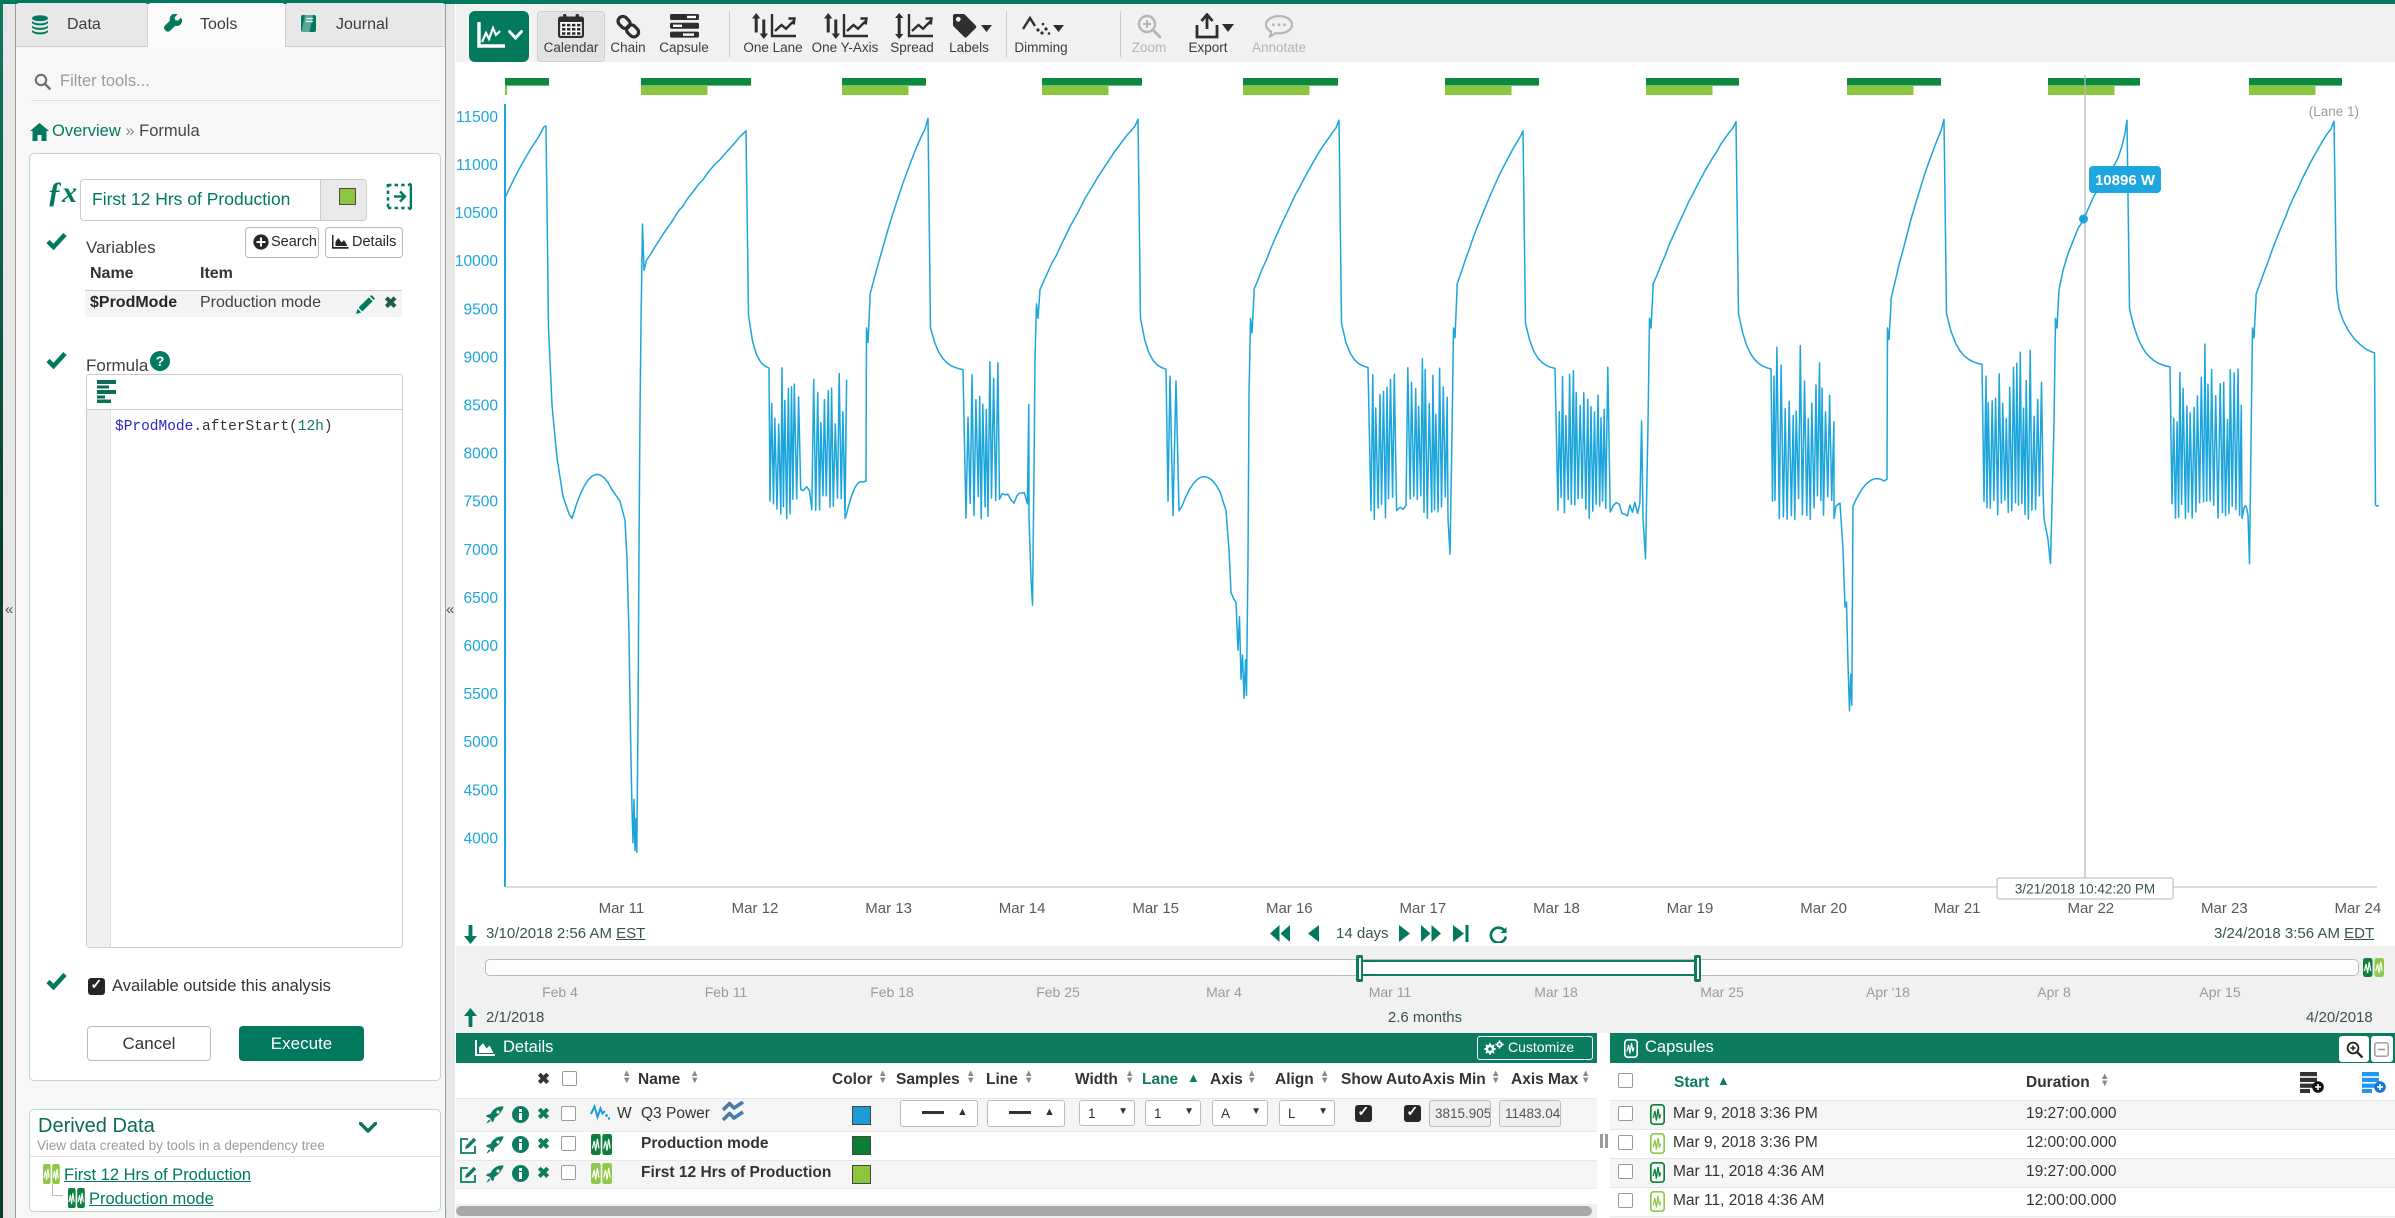  What do you see at coordinates (2090, 908) in the screenshot?
I see `svg-text: Mar 22` at bounding box center [2090, 908].